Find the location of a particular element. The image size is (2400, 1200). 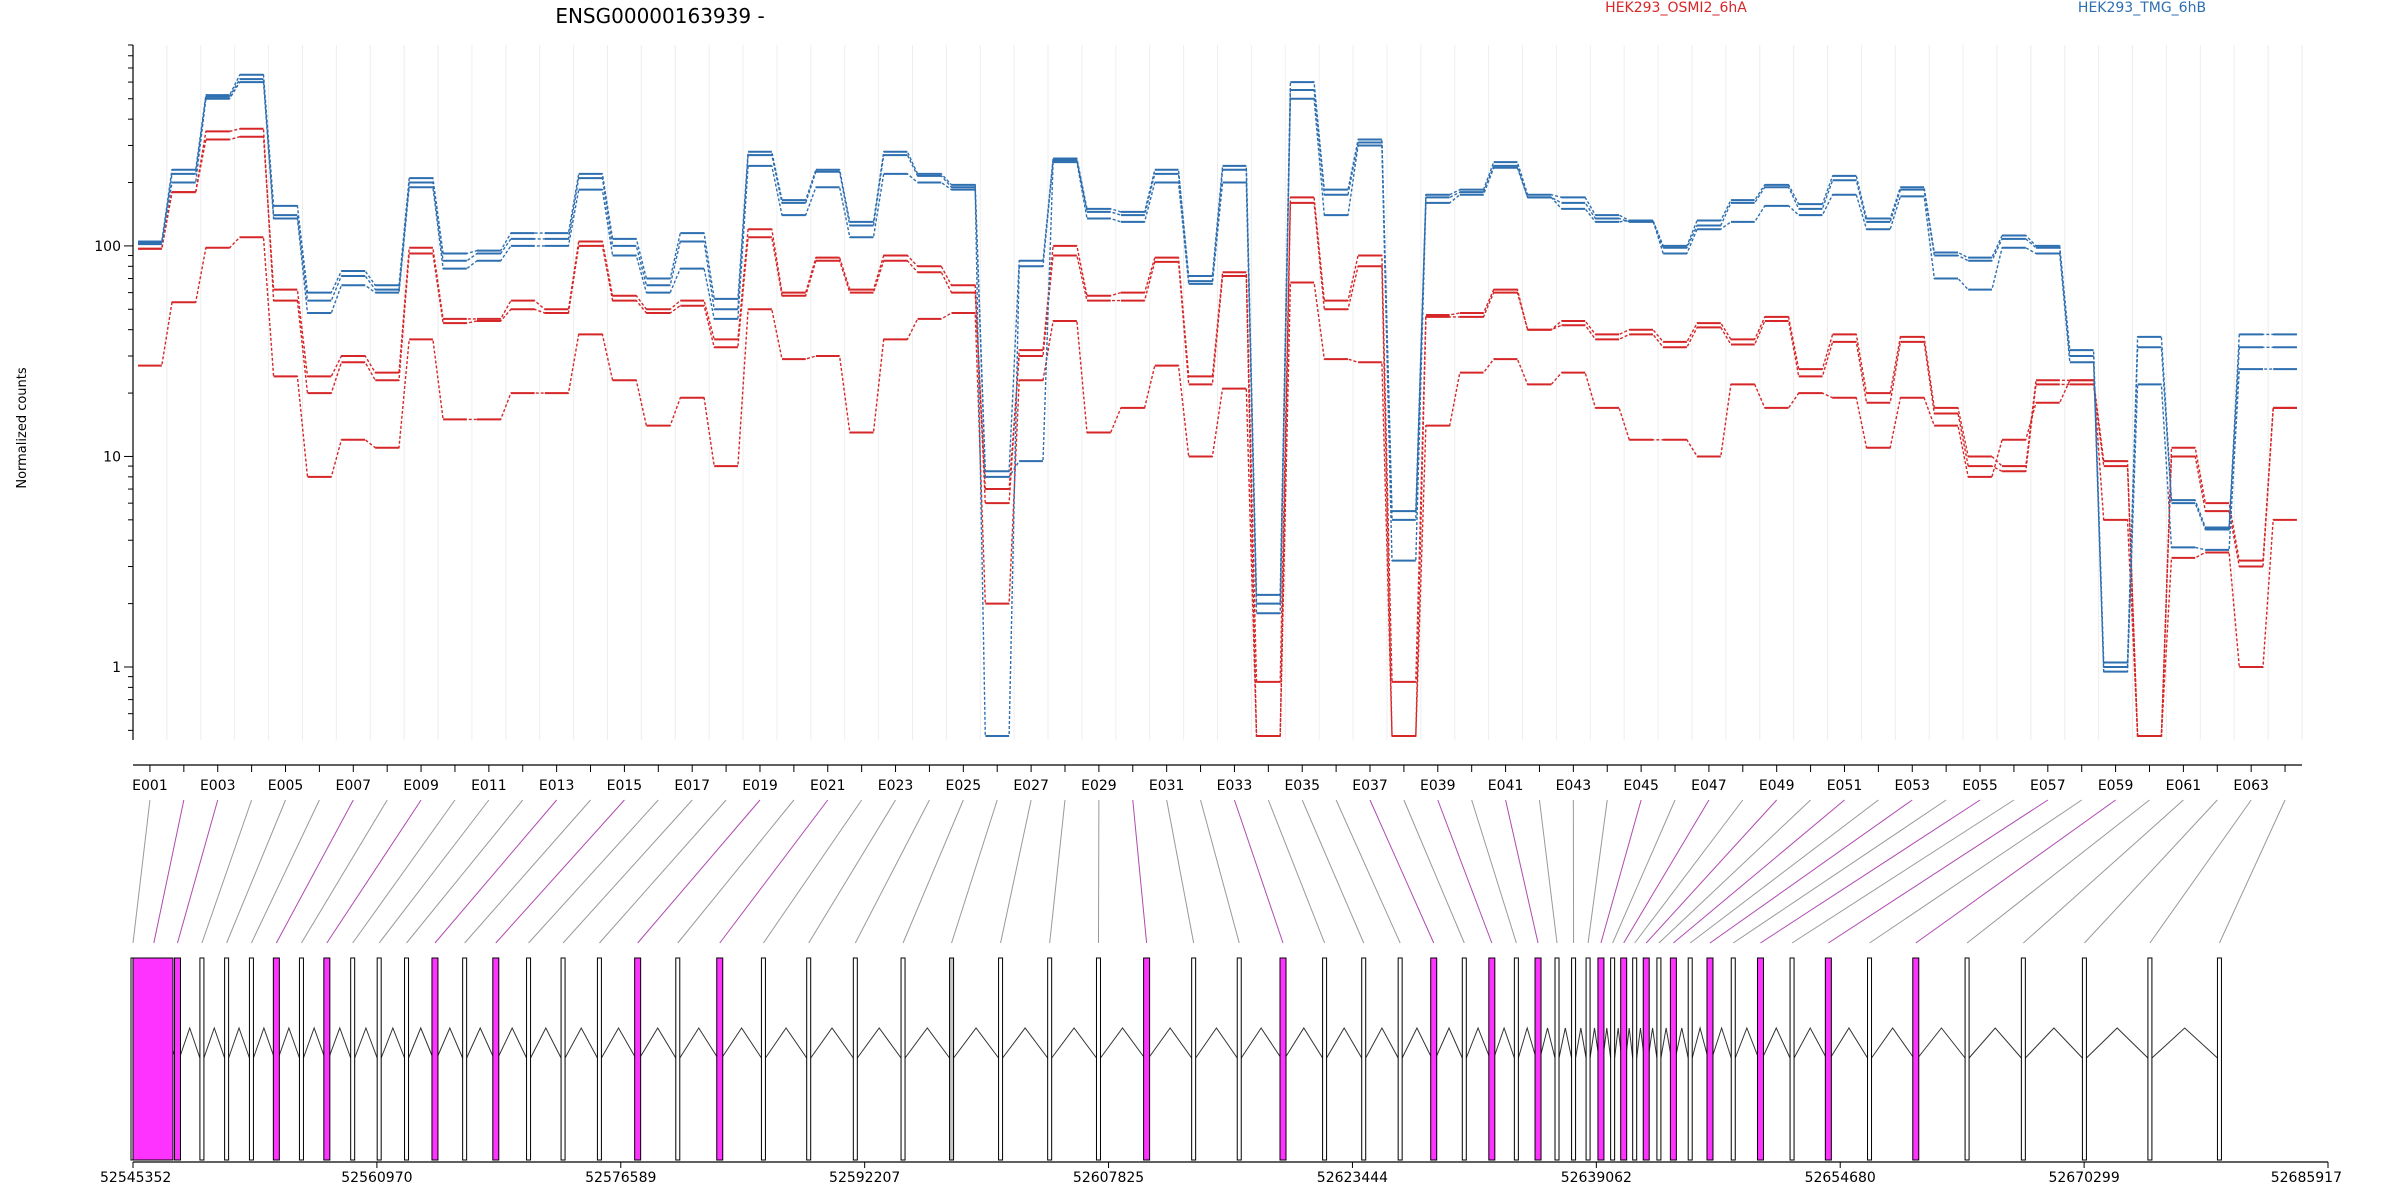

genome-tick-label: 52592207 is located at coordinates (864, 1178).